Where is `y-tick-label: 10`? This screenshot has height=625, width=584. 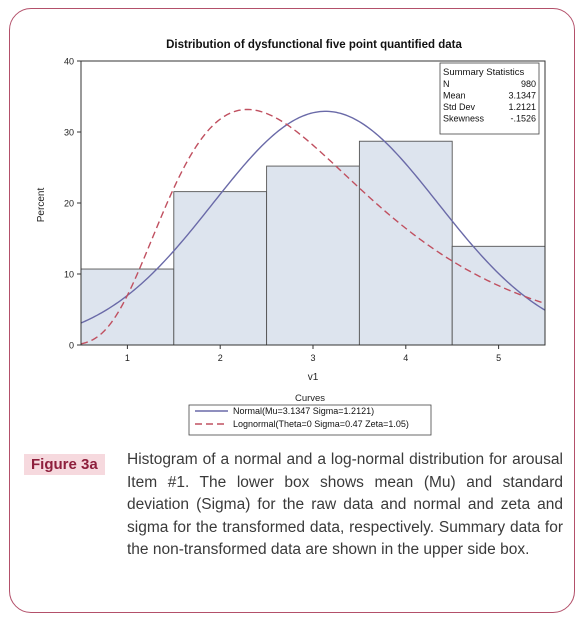 y-tick-label: 10 is located at coordinates (69, 275).